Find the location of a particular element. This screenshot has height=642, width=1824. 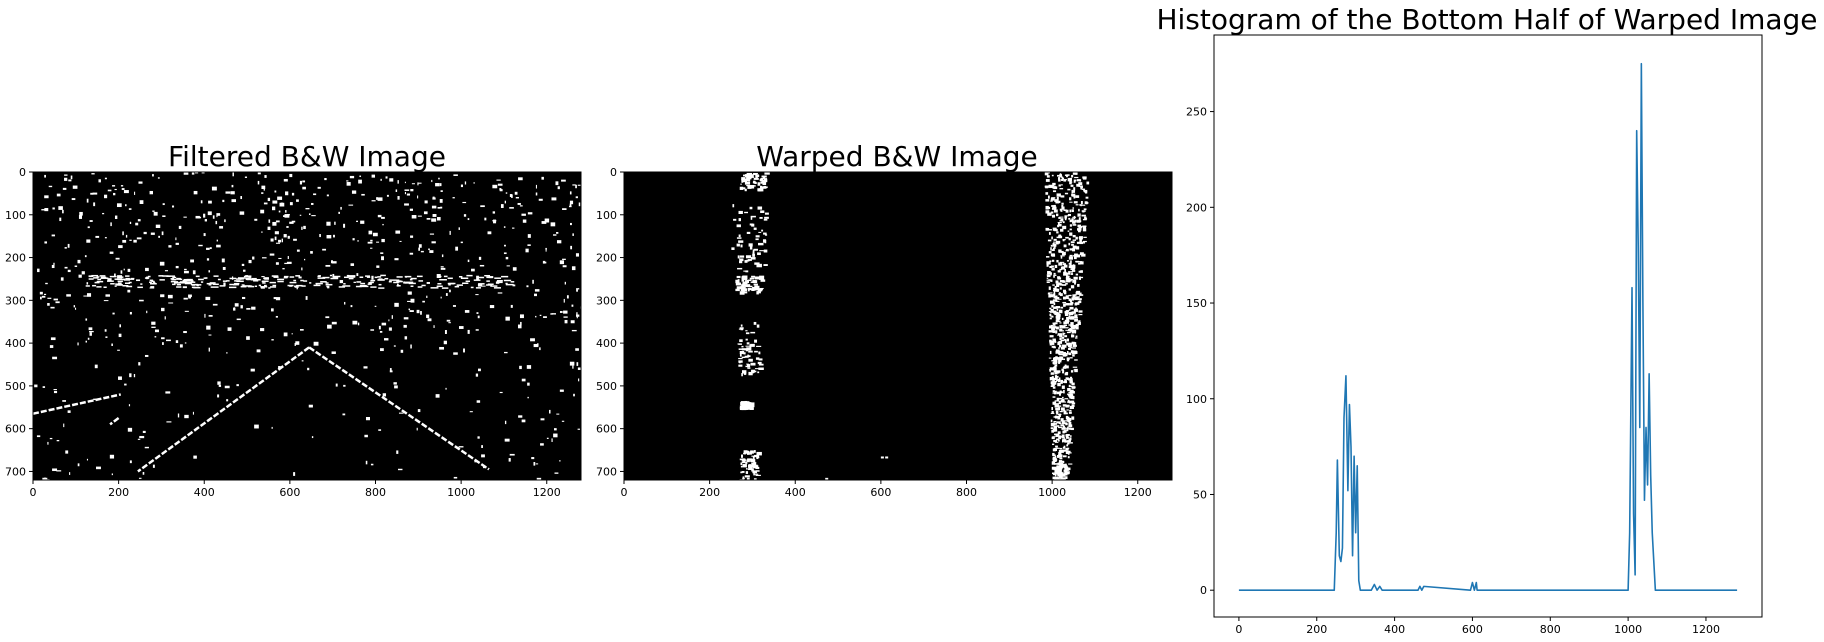

panel1-xtick-label: 800 is located at coordinates (375, 492).